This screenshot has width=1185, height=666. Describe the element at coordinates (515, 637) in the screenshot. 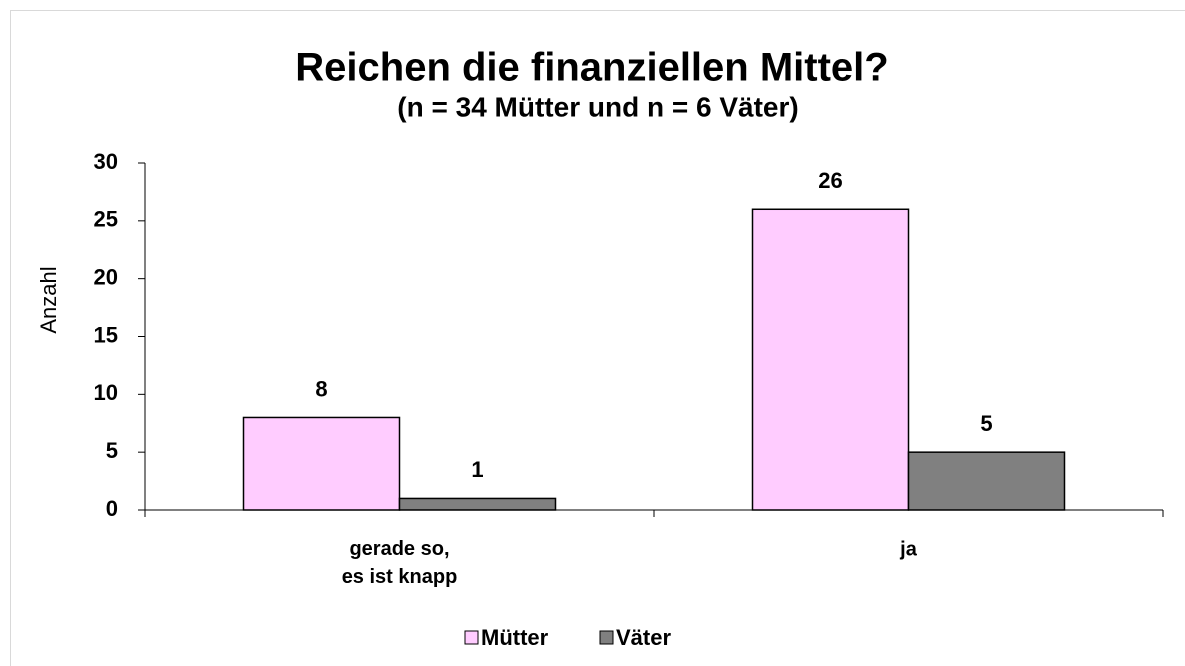

I see `legend-label: Mütter` at that location.